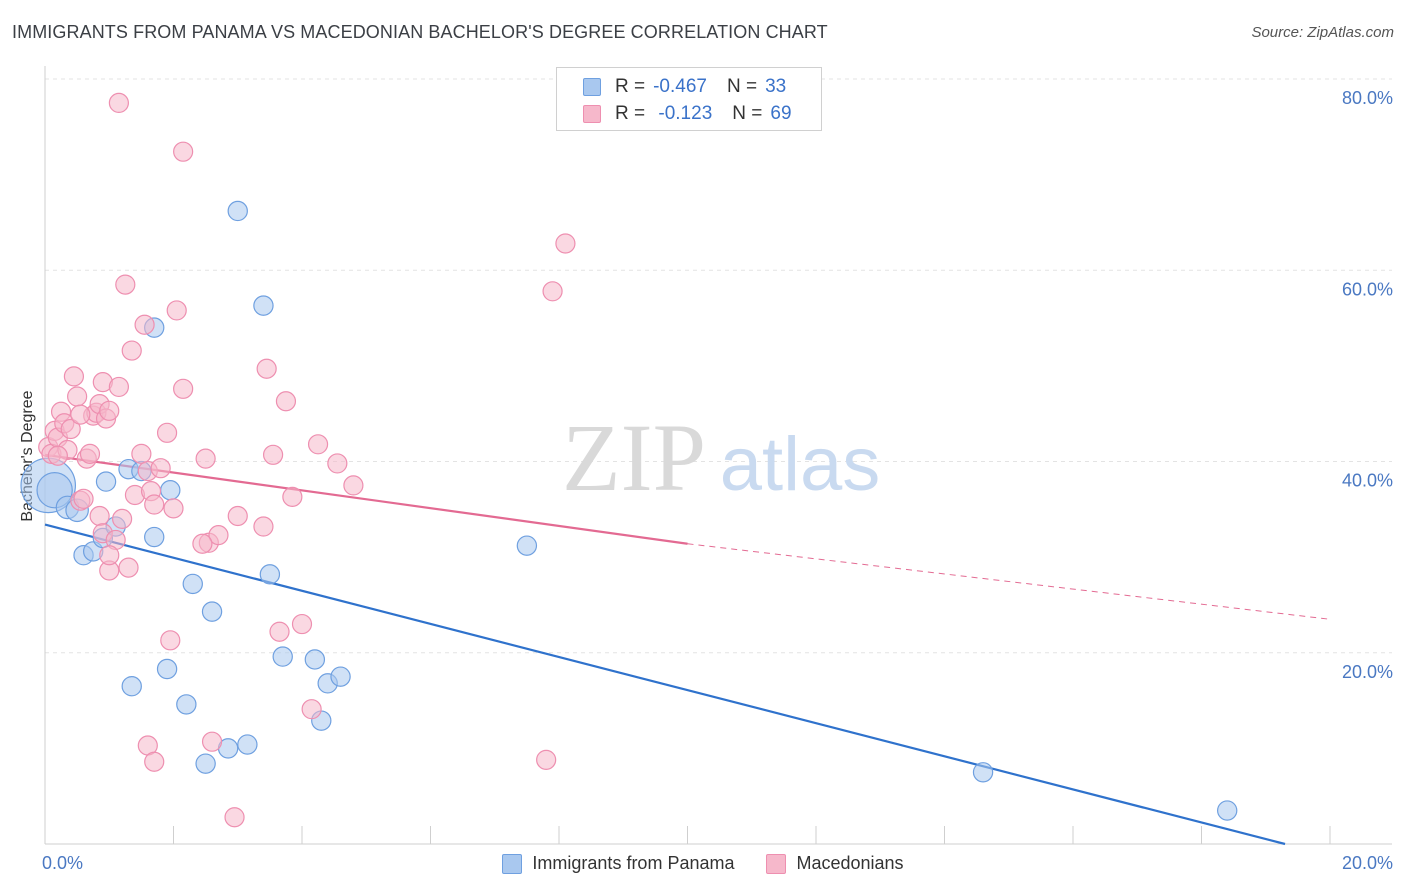  Describe the element at coordinates (1367, 98) in the screenshot. I see `y-tick-label-80: 80.0%` at that location.